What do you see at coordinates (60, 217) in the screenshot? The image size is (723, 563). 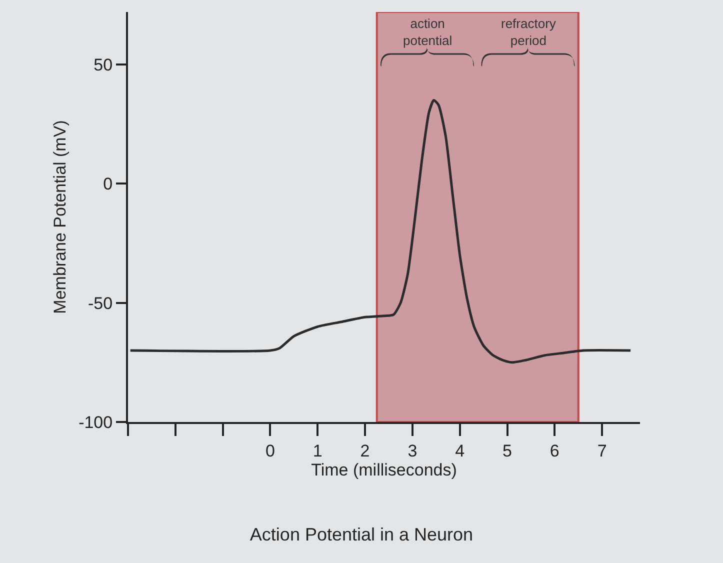 I see `y-axis-title: Membrane Potential (mV)` at bounding box center [60, 217].